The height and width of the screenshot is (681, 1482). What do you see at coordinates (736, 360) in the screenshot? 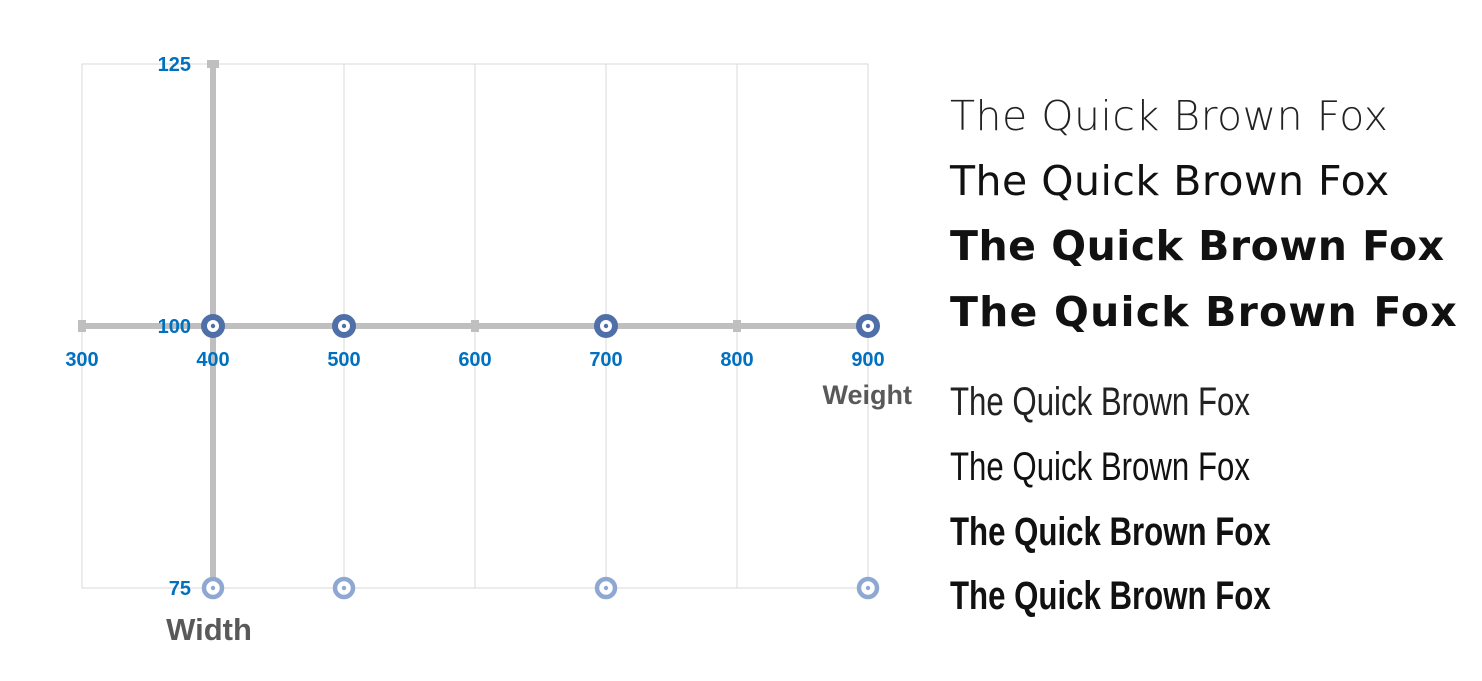
I see `x-tick-label: 800` at bounding box center [736, 360].